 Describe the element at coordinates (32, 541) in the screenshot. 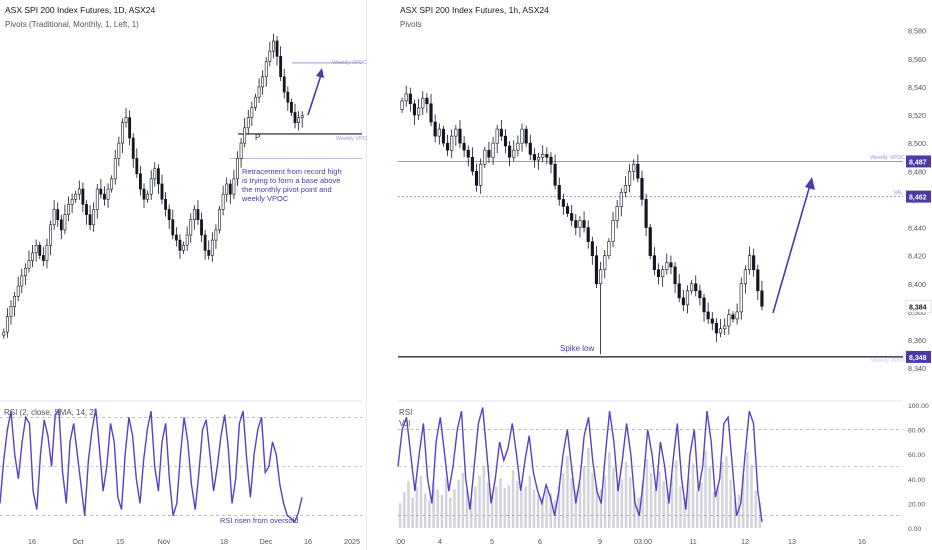

I see `time-tick-label: 16` at that location.